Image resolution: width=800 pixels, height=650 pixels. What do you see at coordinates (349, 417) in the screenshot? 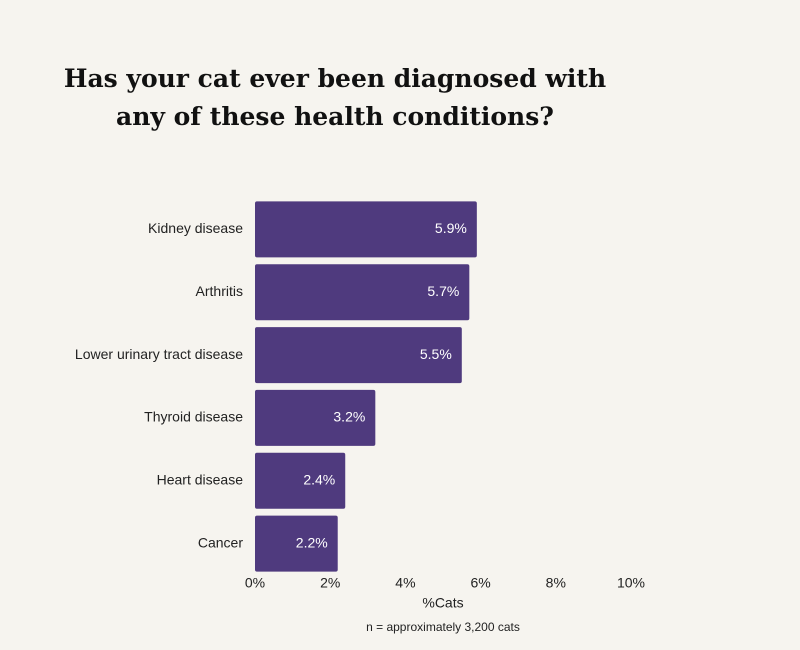
I see `value-label: 3.2%` at bounding box center [349, 417].